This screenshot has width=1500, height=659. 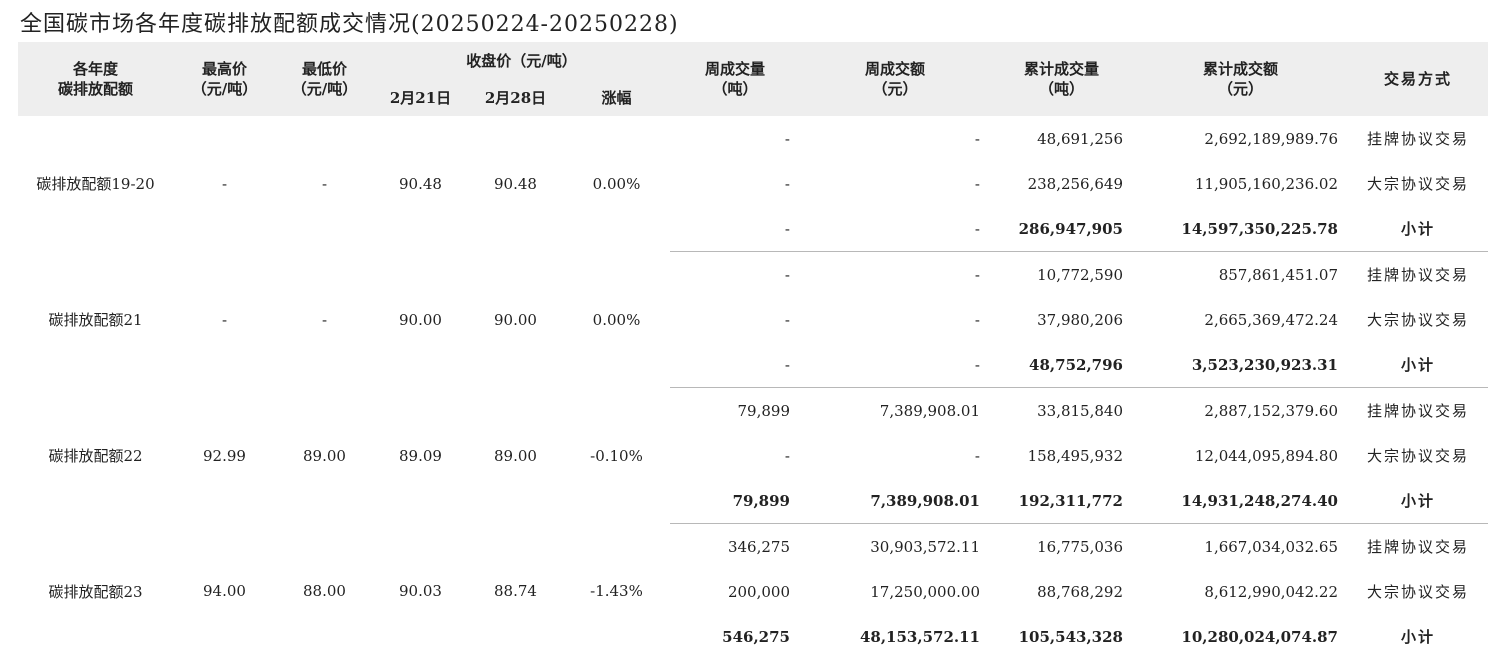 I want to click on price-change: -1.43%, so click(x=616, y=591).